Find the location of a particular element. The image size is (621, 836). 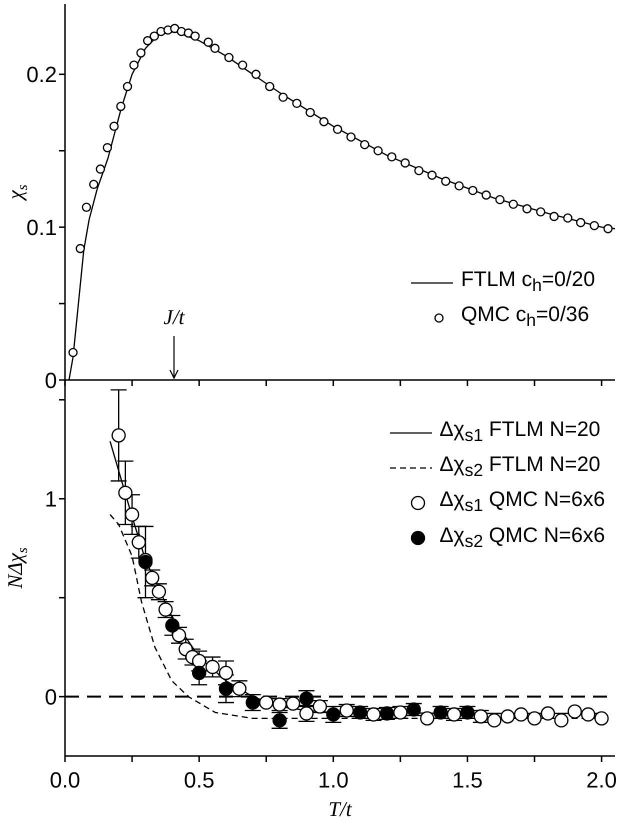

legend-label: Δχ$_{s2}$ FTLM N=20 is located at coordinates (520, 467).